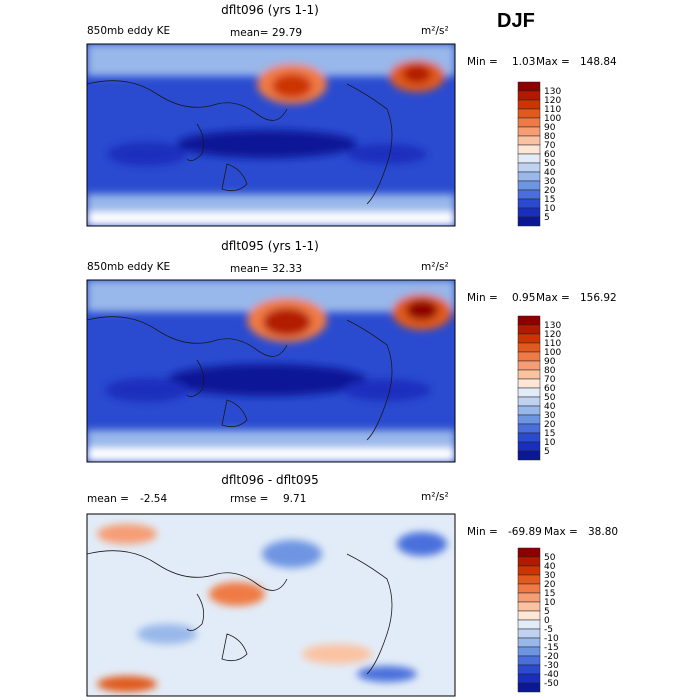 The height and width of the screenshot is (700, 700). I want to click on panel-min-value: 0.95, so click(523, 298).